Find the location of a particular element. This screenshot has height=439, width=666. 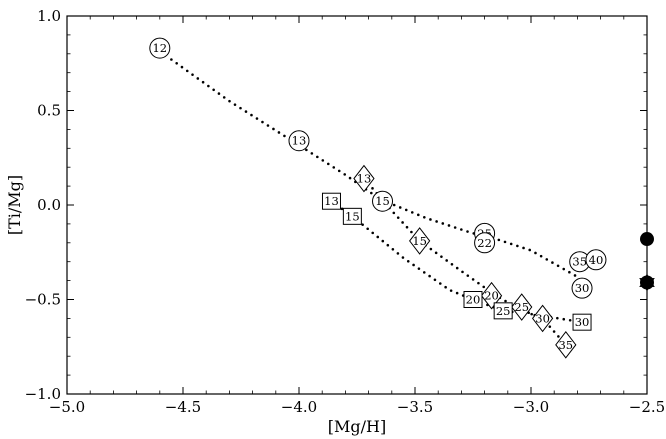

square-marker: 30 is located at coordinates (582, 322).